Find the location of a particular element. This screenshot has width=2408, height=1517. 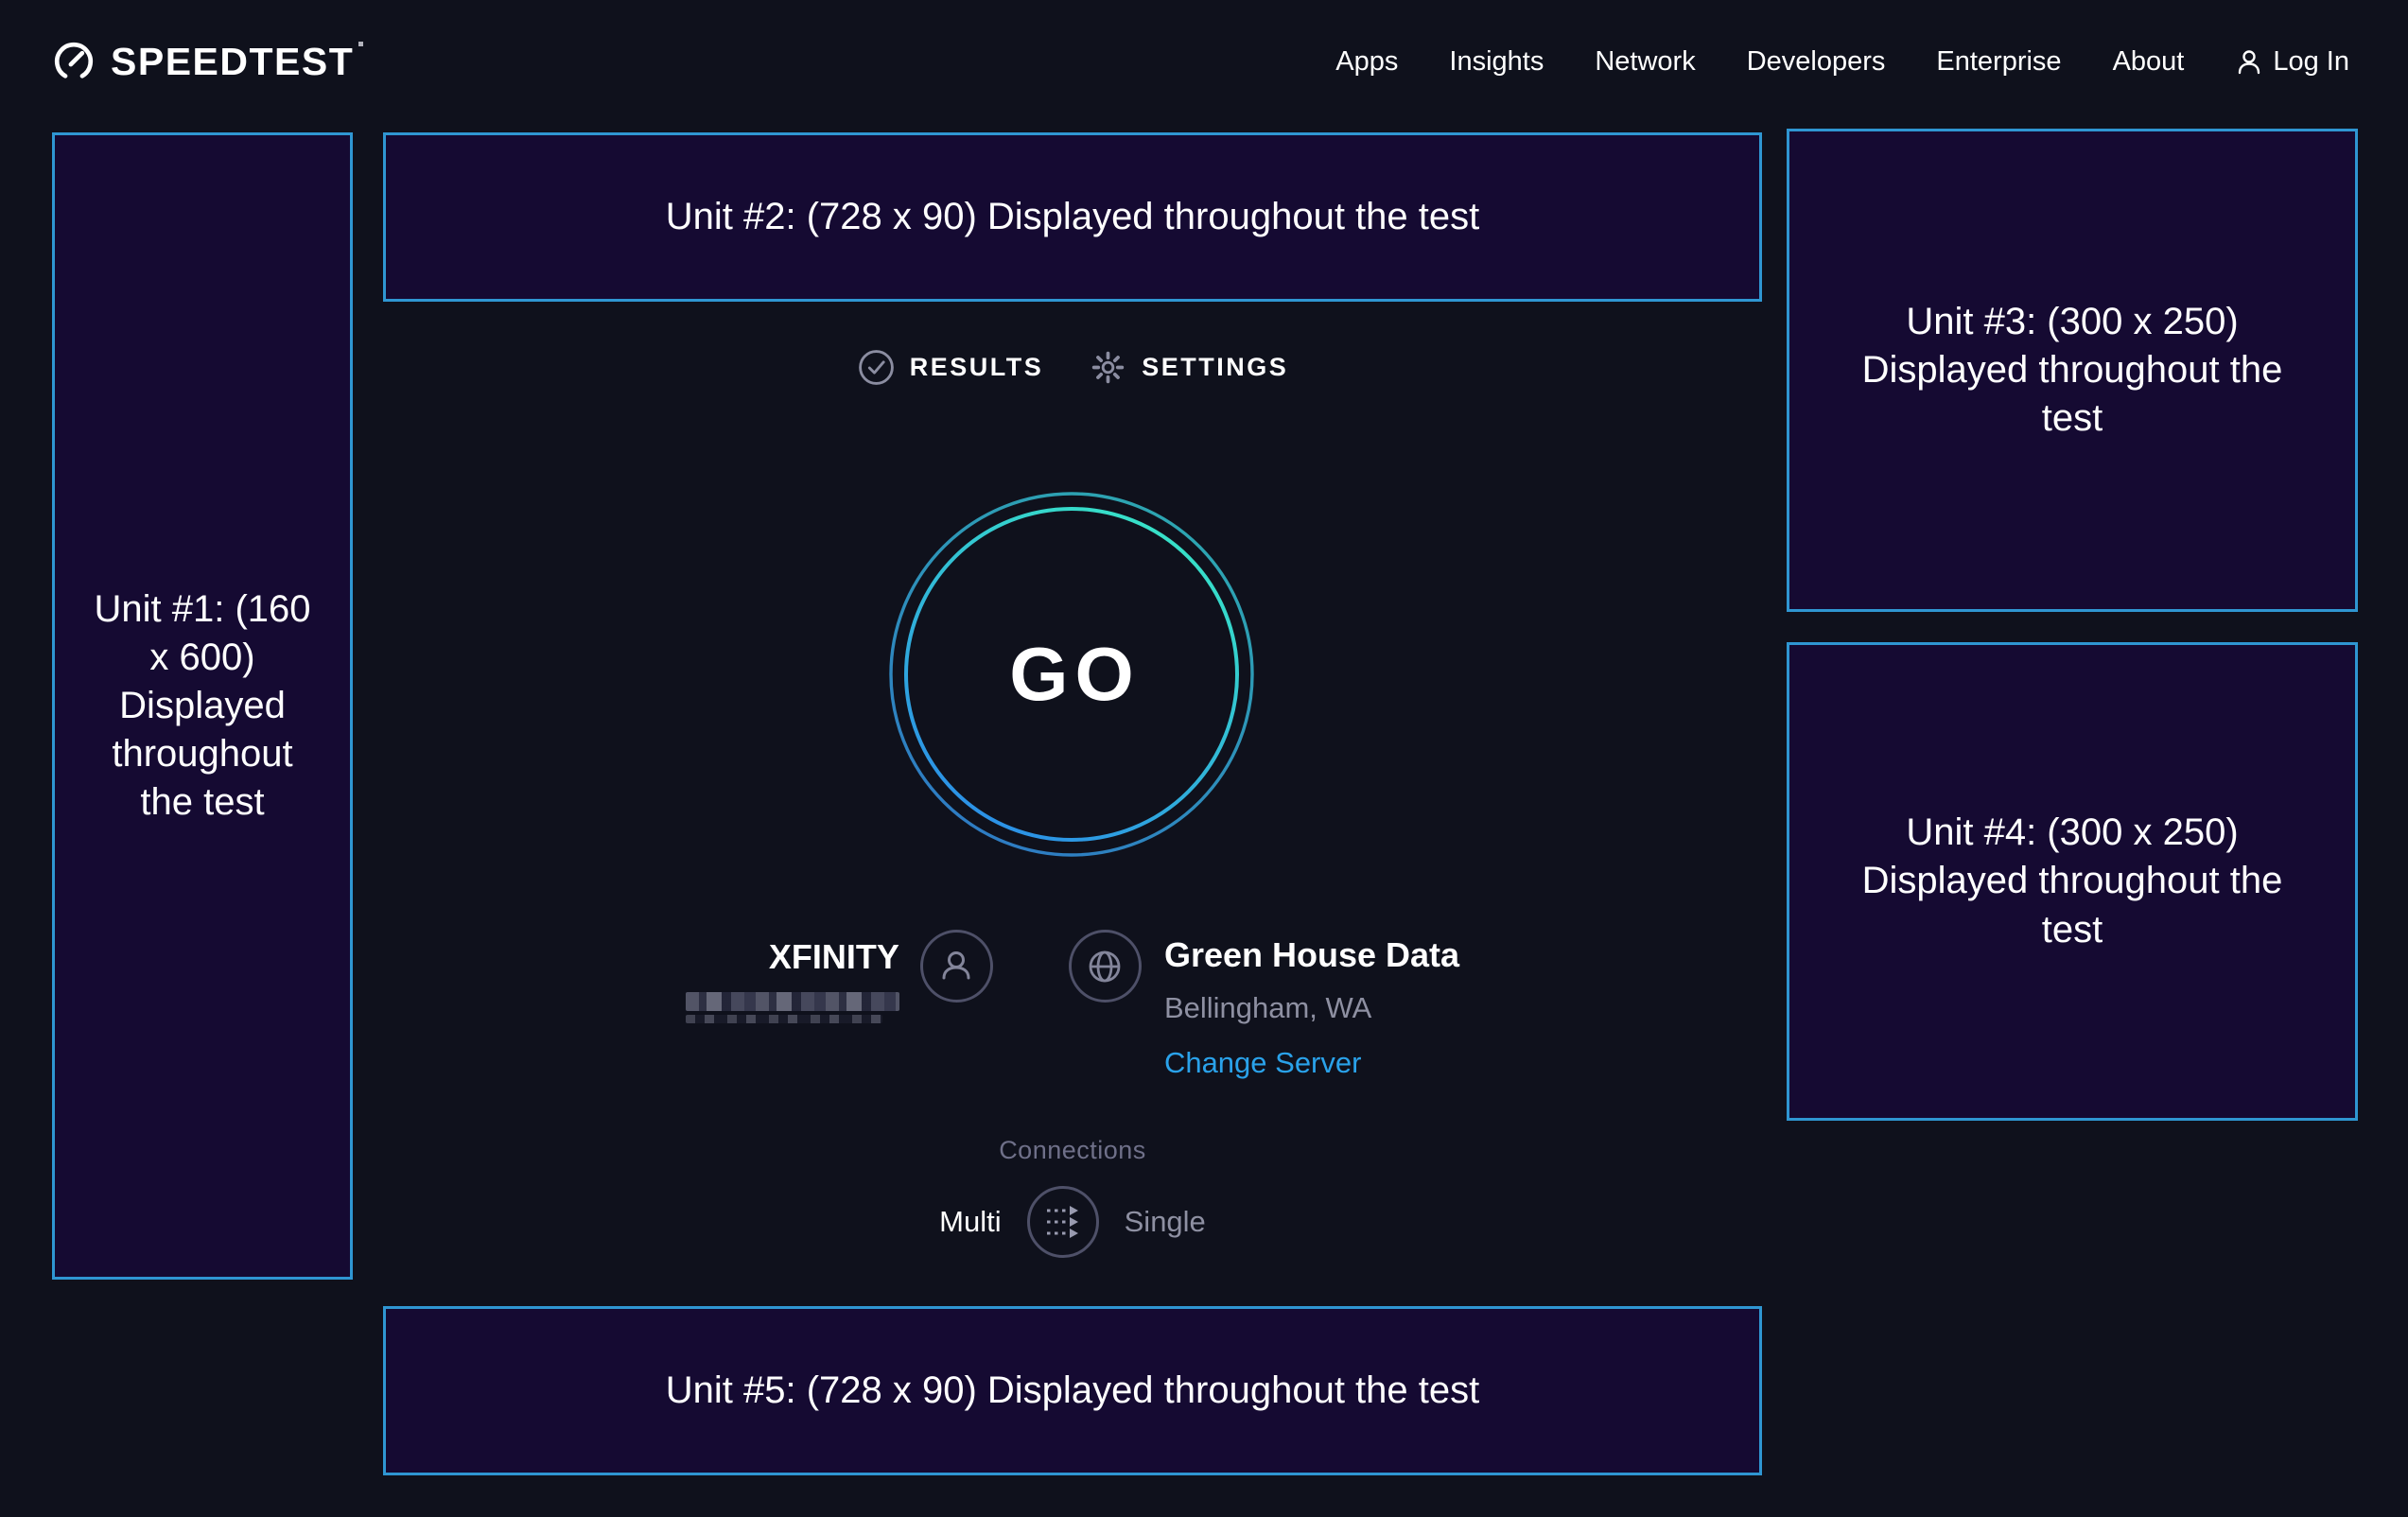

isp-group: XFINITY is located at coordinates (839, 976).